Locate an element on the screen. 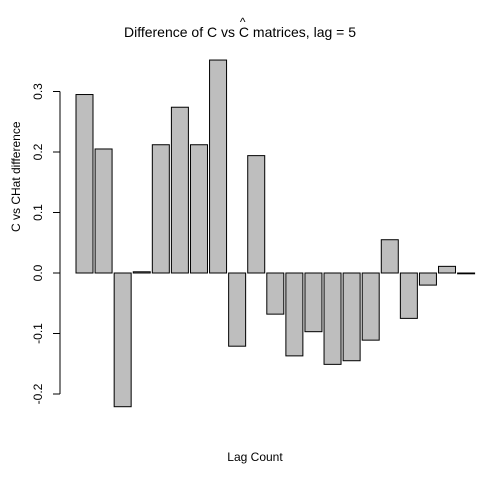 This screenshot has width=480, height=480. y-tick-label: 0.0 is located at coordinates (38, 272).